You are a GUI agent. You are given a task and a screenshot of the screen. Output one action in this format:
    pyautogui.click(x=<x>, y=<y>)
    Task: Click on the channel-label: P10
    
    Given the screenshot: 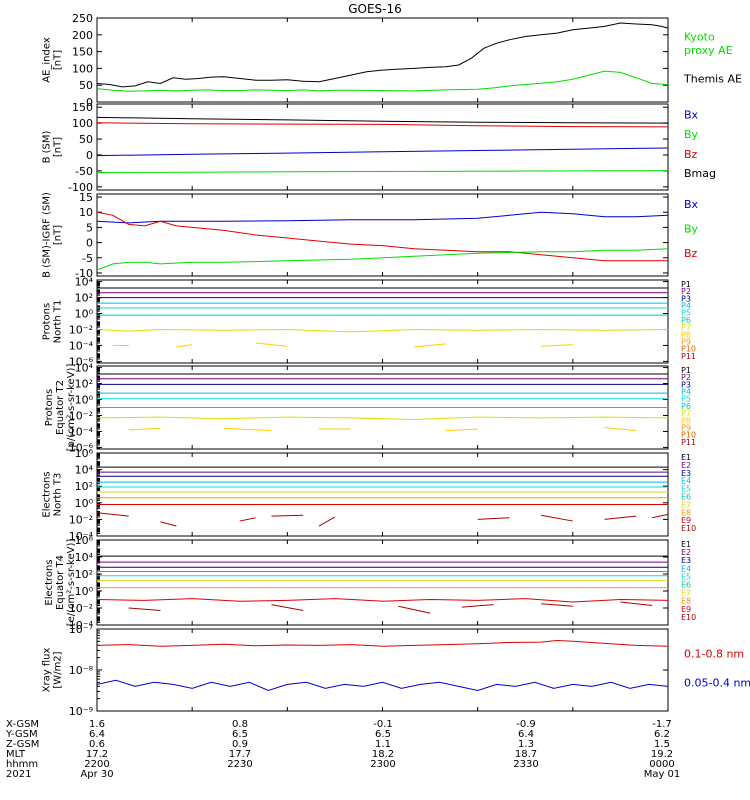 What is the action you would take?
    pyautogui.click(x=688, y=435)
    